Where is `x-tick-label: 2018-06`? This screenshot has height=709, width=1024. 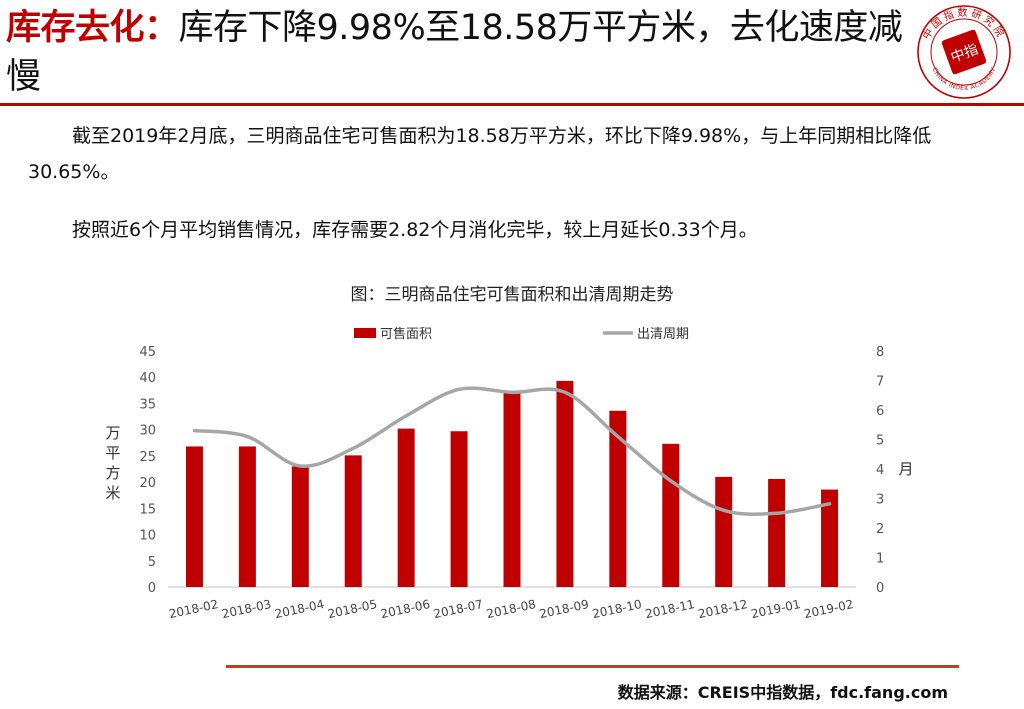
x-tick-label: 2018-06 is located at coordinates (405, 609).